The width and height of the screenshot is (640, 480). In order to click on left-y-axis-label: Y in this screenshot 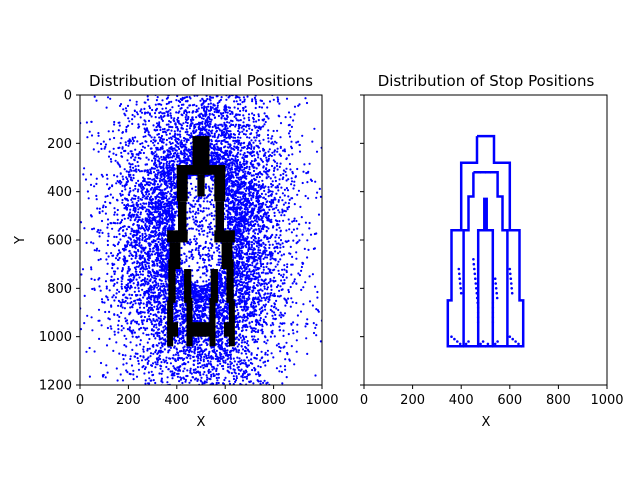, I will do `click(20, 240)`.